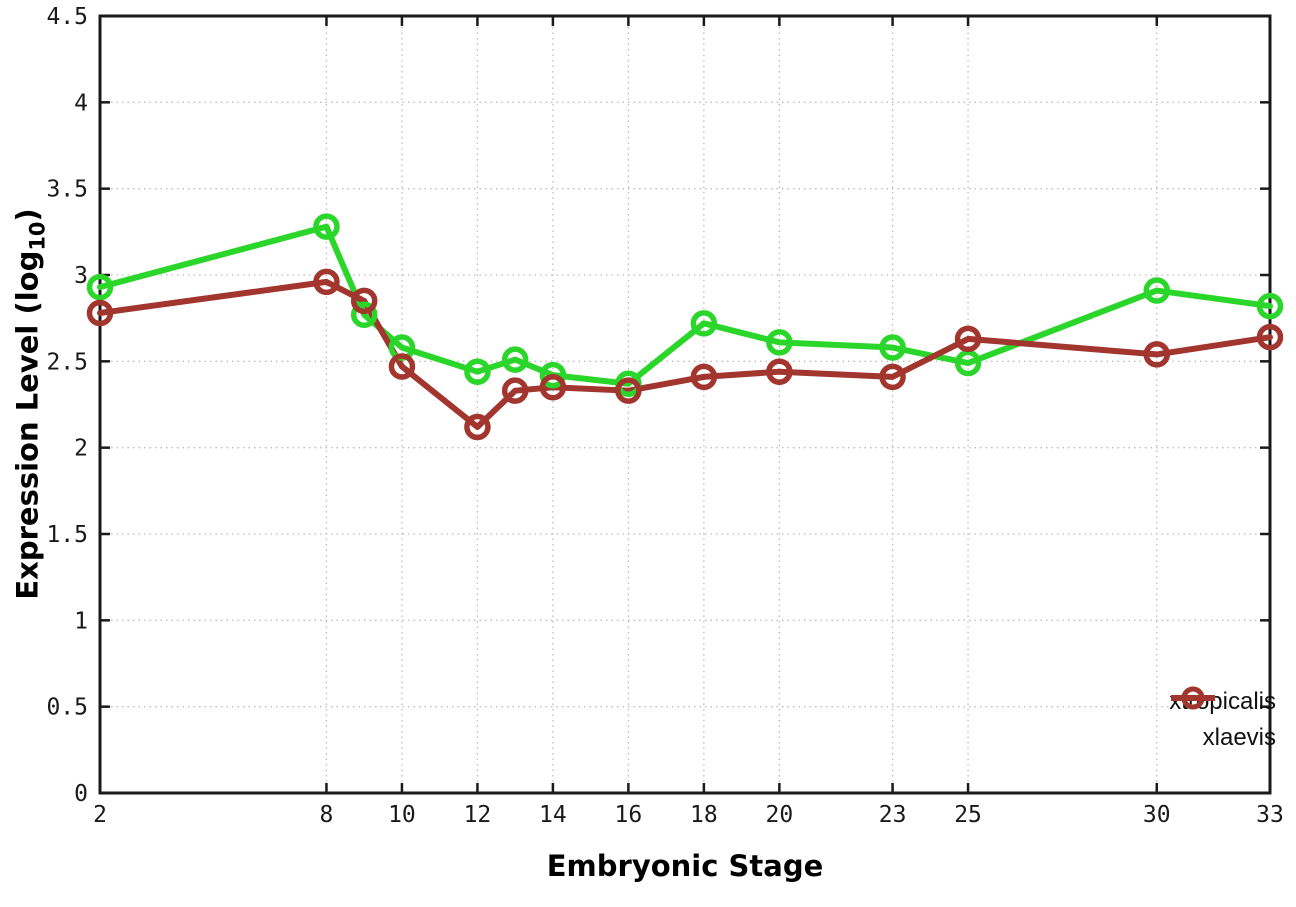 The image size is (1296, 907). Describe the element at coordinates (100, 815) in the screenshot. I see `x-tick-label: 2` at that location.